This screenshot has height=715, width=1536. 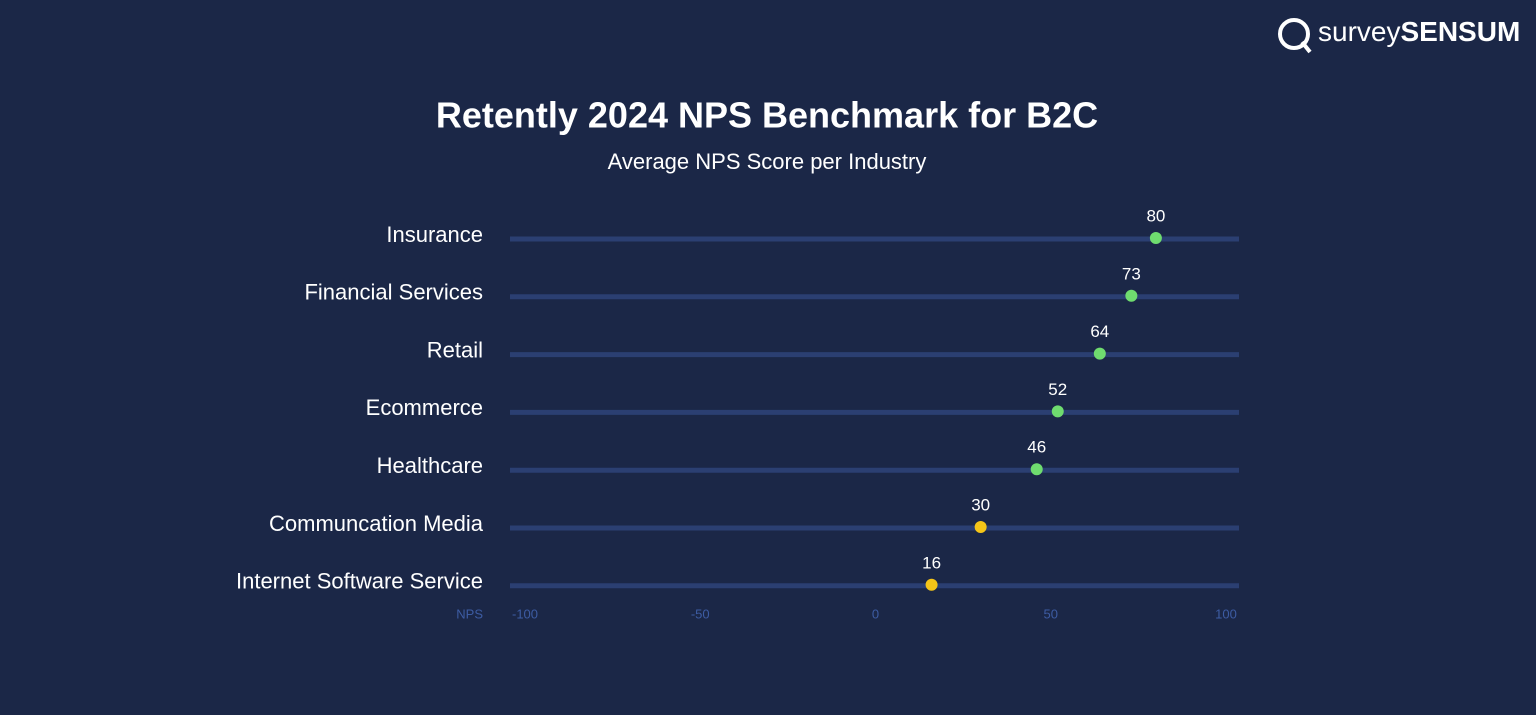 What do you see at coordinates (1359, 31) in the screenshot?
I see `logo-light: survey` at bounding box center [1359, 31].